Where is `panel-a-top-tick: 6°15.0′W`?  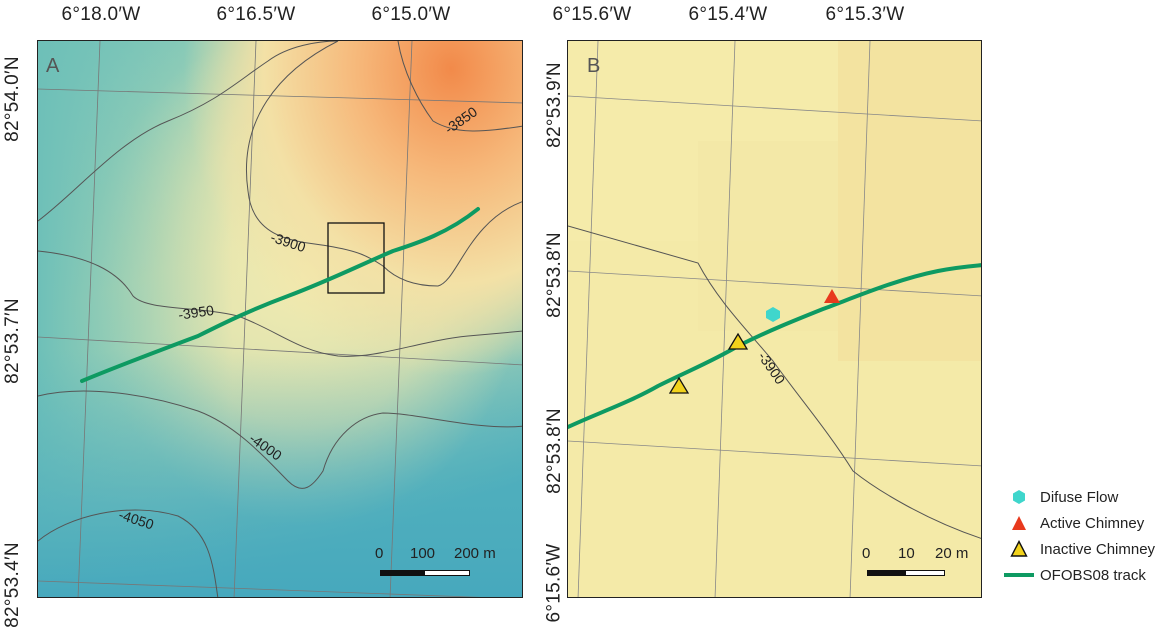 panel-a-top-tick: 6°15.0′W is located at coordinates (411, 14).